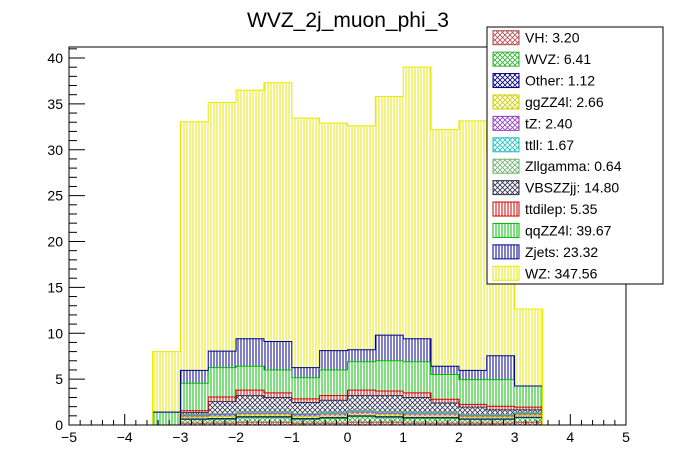 The width and height of the screenshot is (696, 472). Describe the element at coordinates (506, 123) in the screenshot. I see `legend-swatch-tz` at that location.